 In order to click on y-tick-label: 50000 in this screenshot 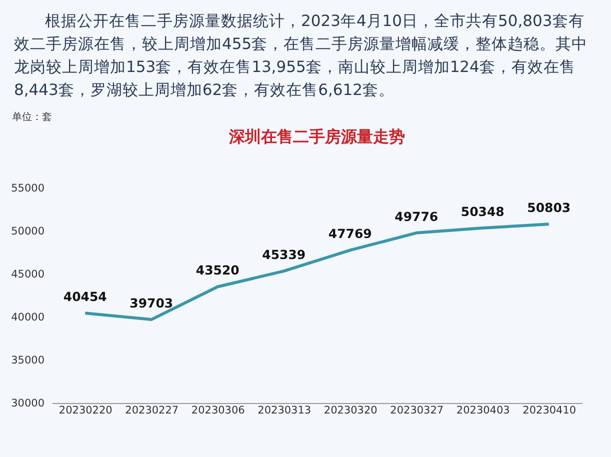, I will do `click(27, 232)`.